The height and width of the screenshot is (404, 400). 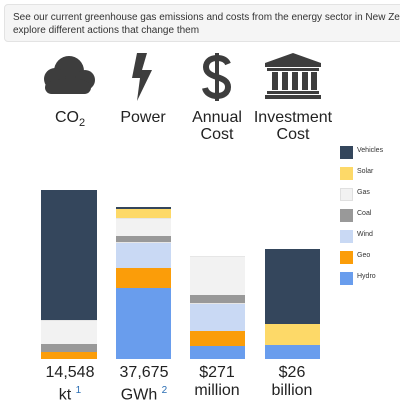 I want to click on investment-cost-value: $26, so click(x=292, y=372).